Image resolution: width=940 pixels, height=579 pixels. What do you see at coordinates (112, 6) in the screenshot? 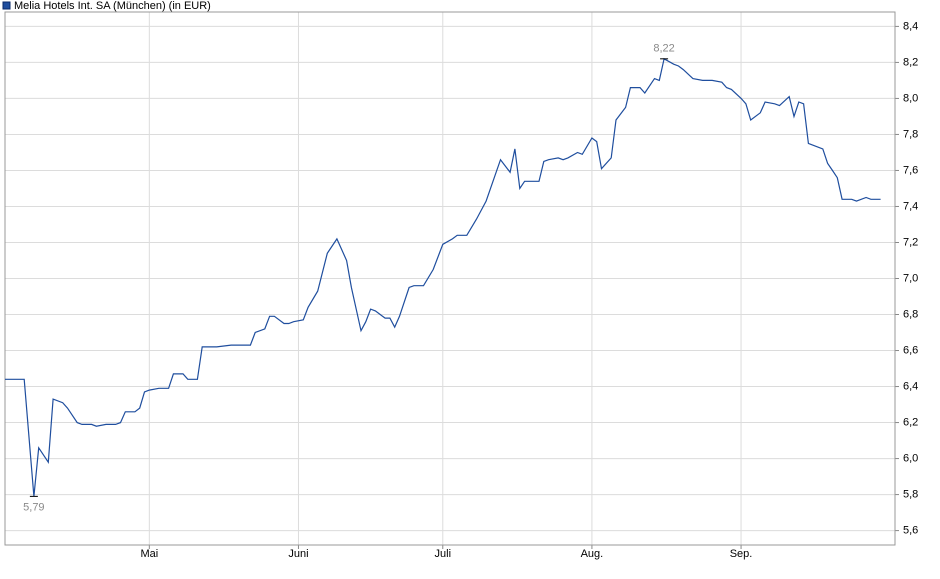
I see `chart-title: Melia Hotels Int. SA (München) (in EUR)` at bounding box center [112, 6].